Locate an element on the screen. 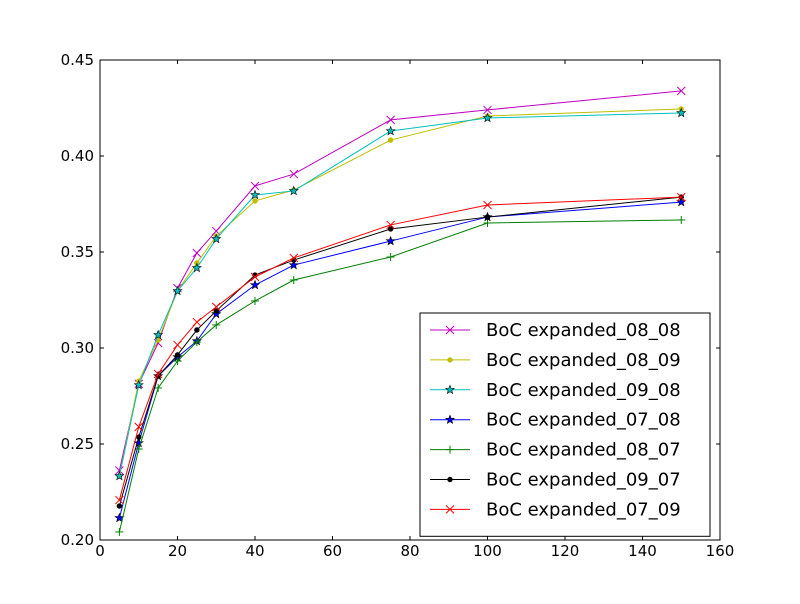  y-tick-label: 0.20 is located at coordinates (77, 540).